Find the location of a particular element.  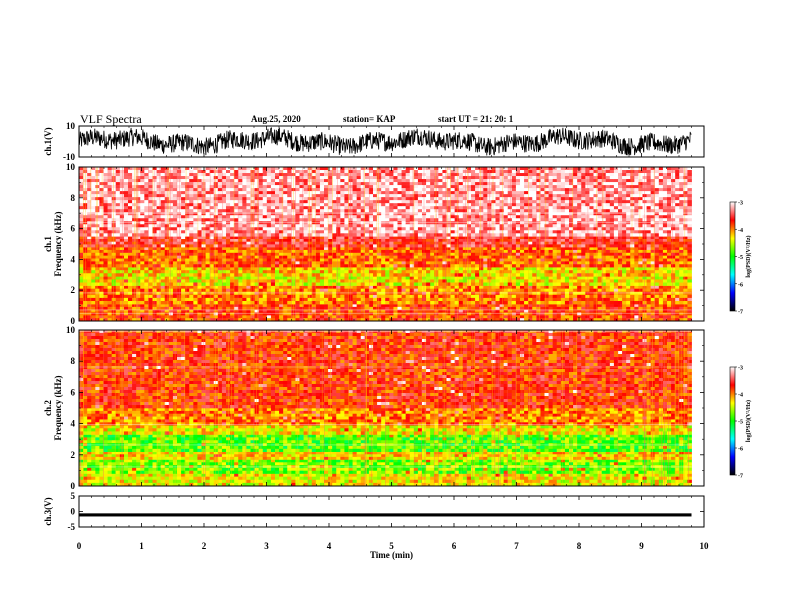

ch1-spectrogram-tick-label: 0 is located at coordinates (73, 321).